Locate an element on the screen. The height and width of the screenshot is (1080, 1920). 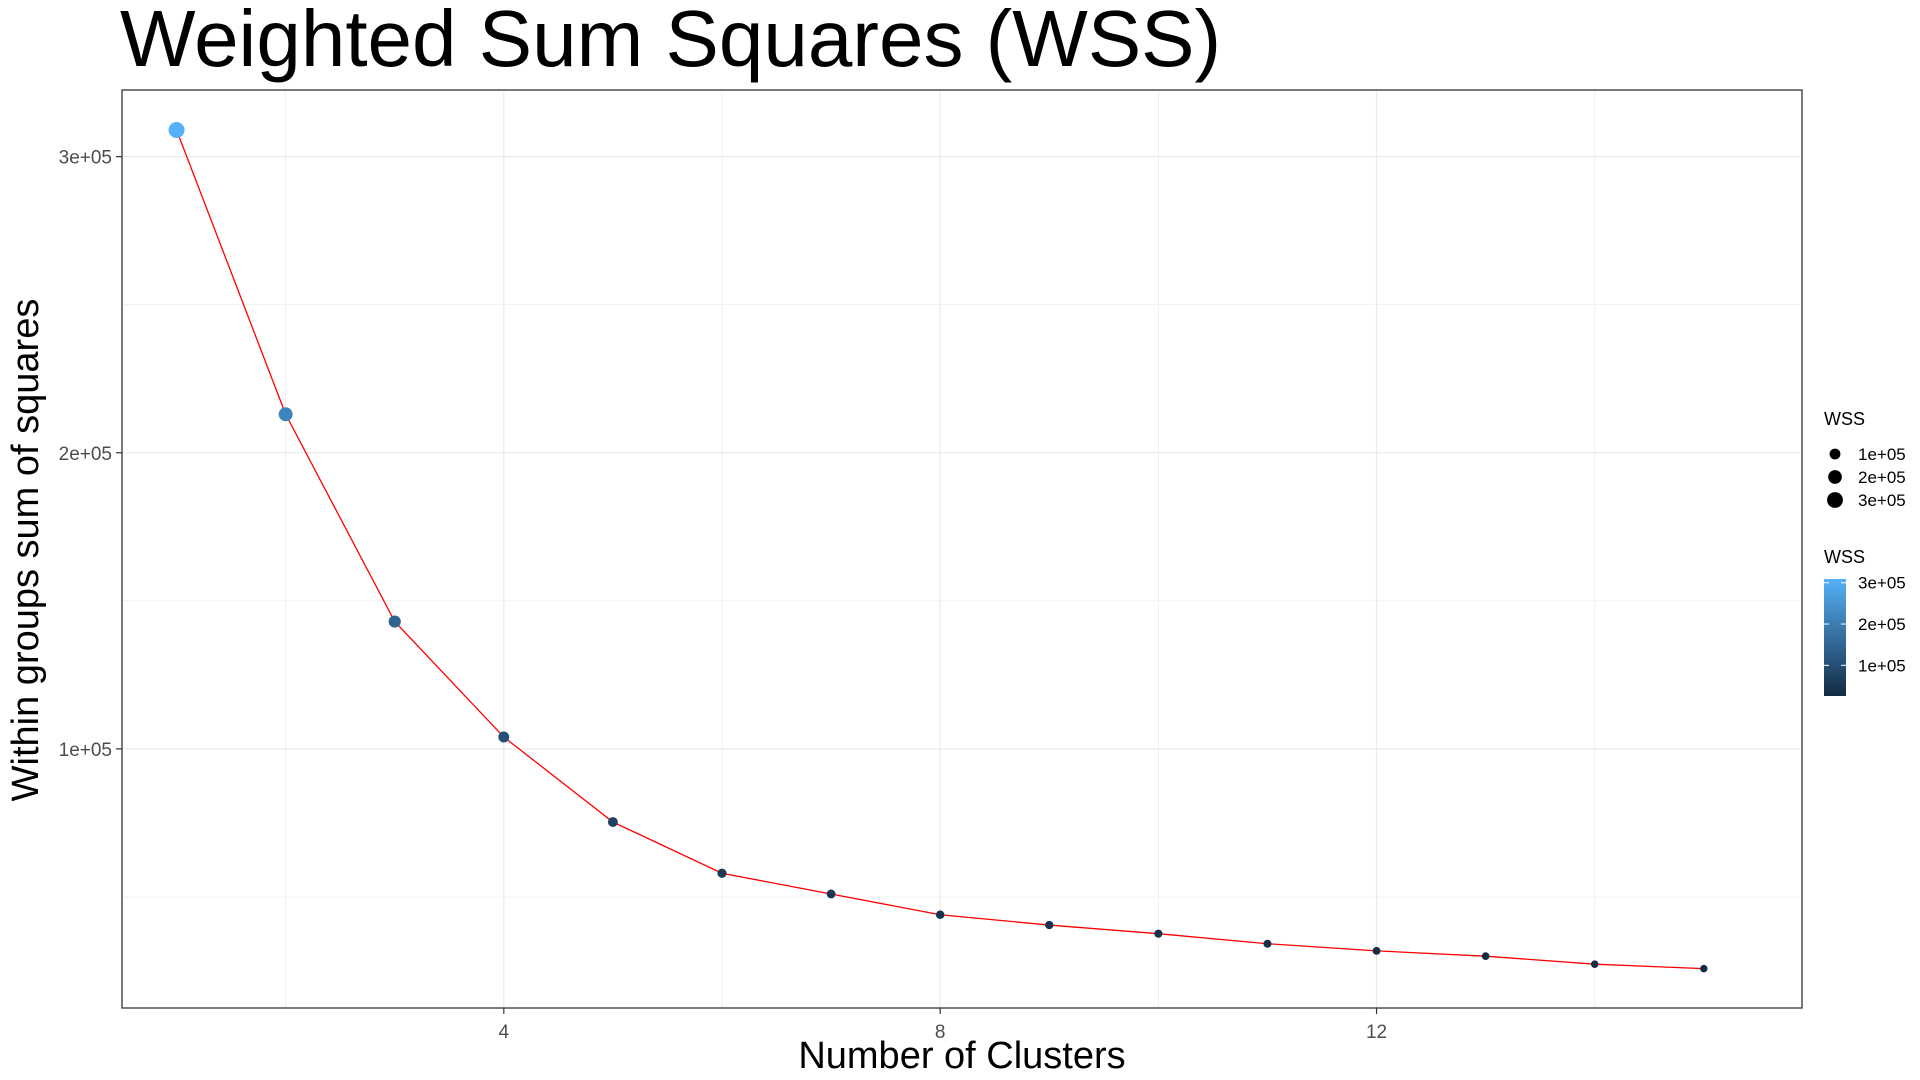
legend-size-title: WSS is located at coordinates (1844, 419).